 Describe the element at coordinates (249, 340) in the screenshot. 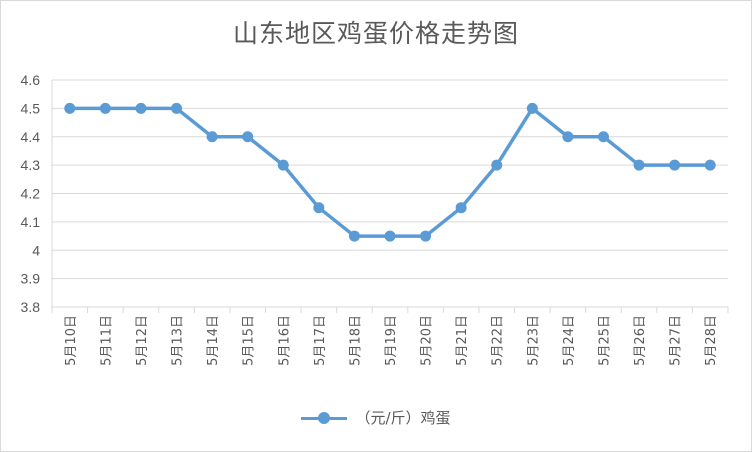

I see `x-tick-label: 5月15日` at that location.